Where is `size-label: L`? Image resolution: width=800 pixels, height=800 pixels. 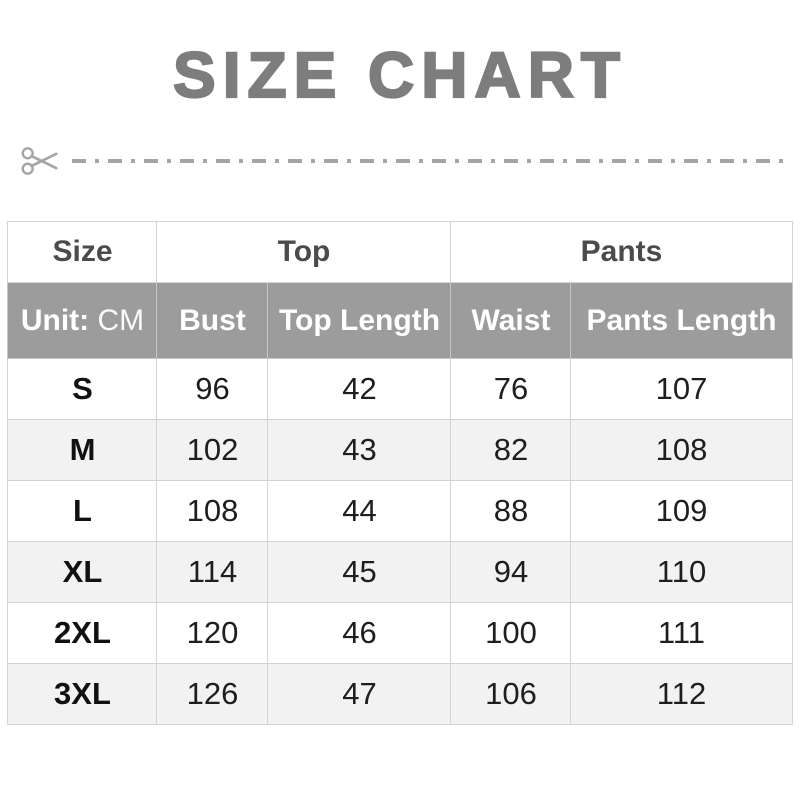 size-label: L is located at coordinates (82, 511).